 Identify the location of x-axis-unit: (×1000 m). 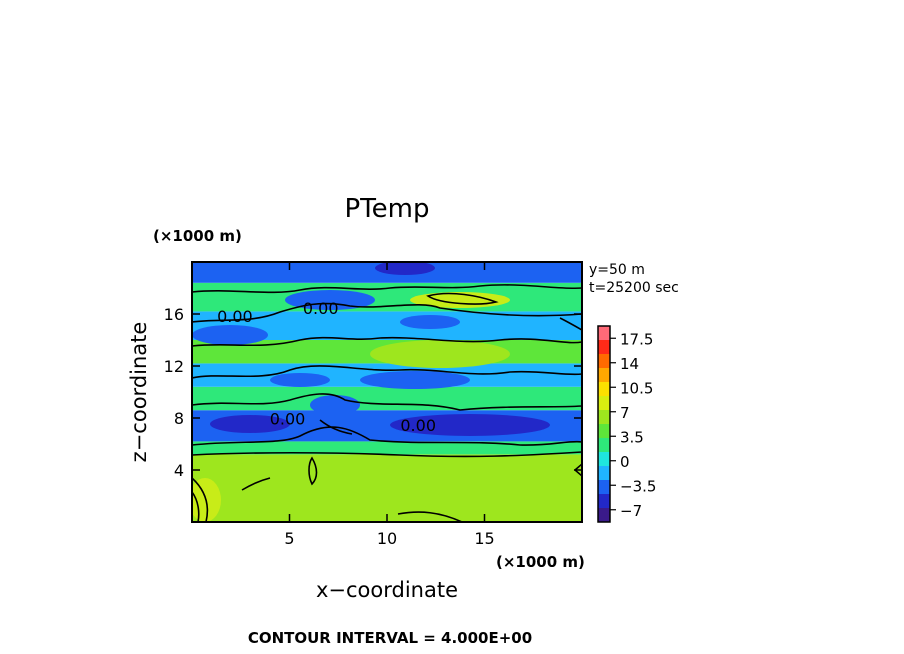
(540, 562).